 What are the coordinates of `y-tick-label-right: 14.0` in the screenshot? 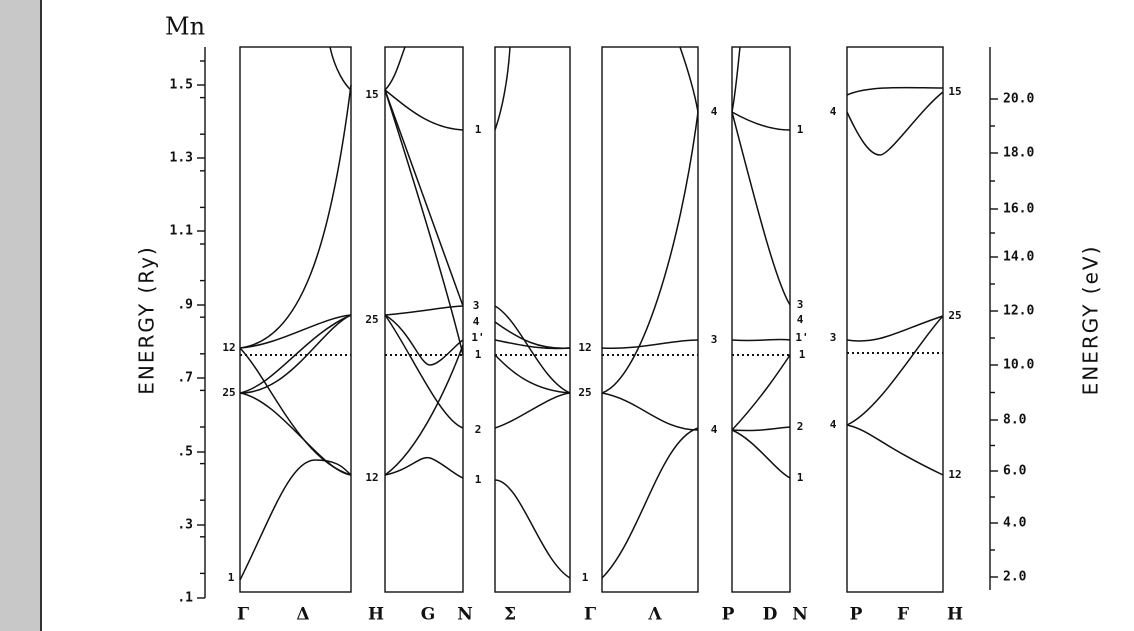 It's located at (1018, 257).